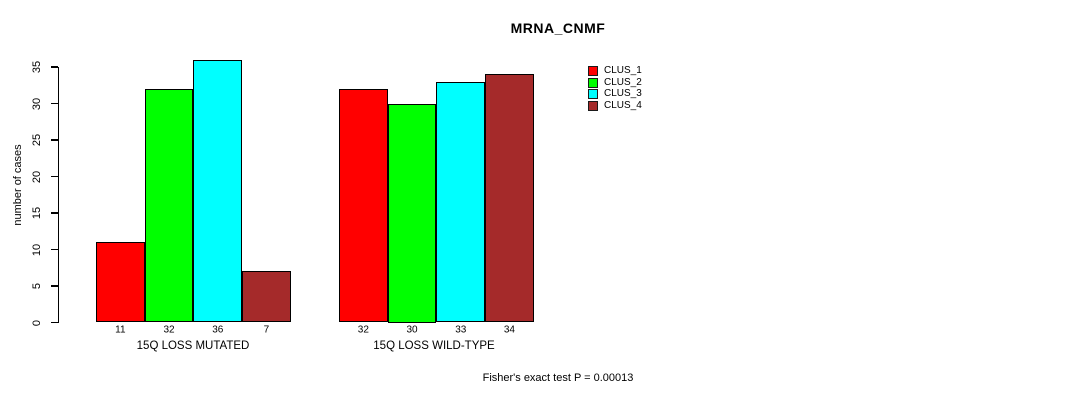  Describe the element at coordinates (509, 330) in the screenshot. I see `bar-value-label: 34` at that location.